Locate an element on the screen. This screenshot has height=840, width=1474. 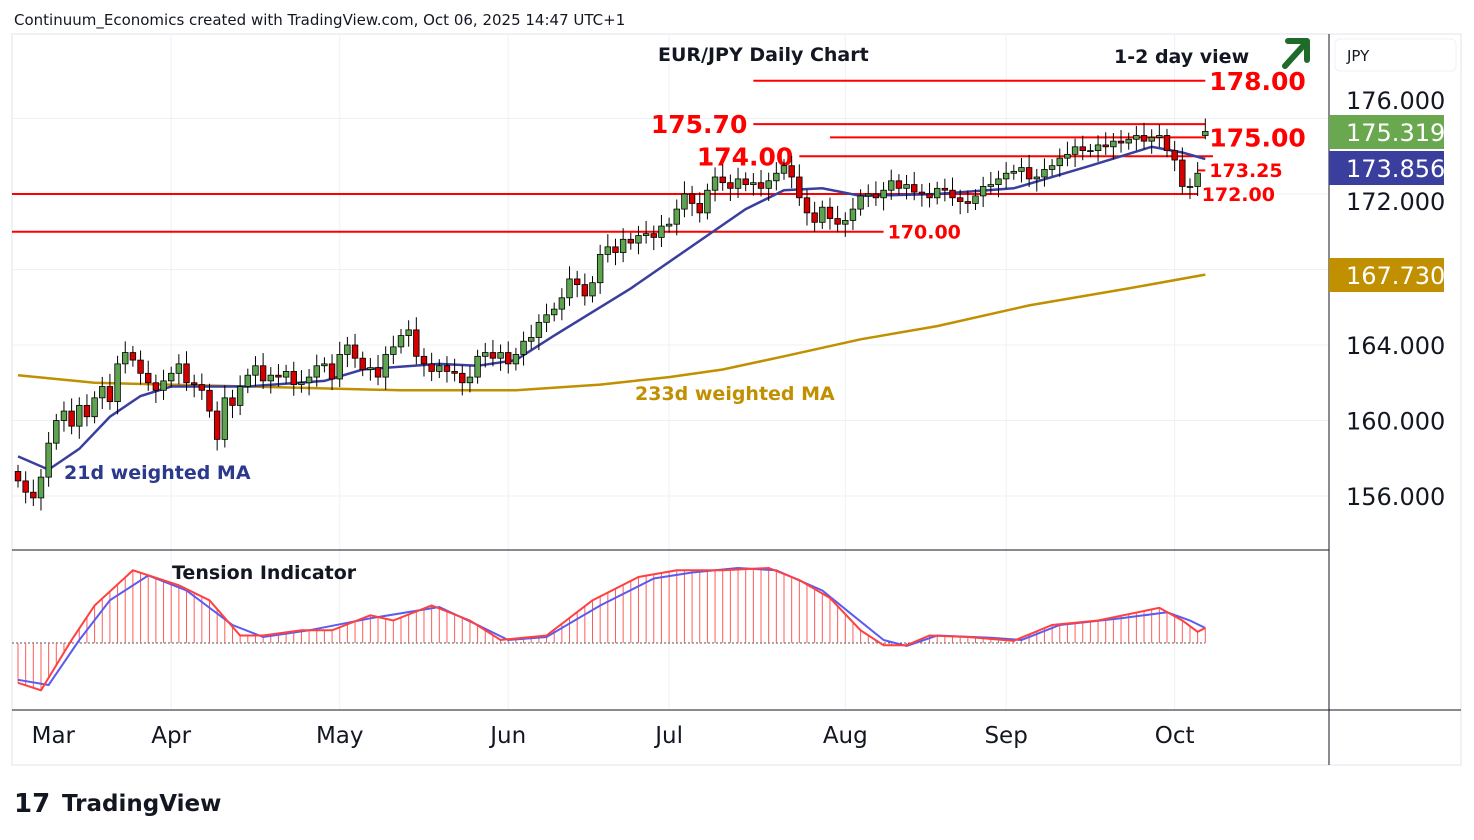
price-axis: 176.000 172.000 164.000 160.000 156.000 is located at coordinates (1395, 299).